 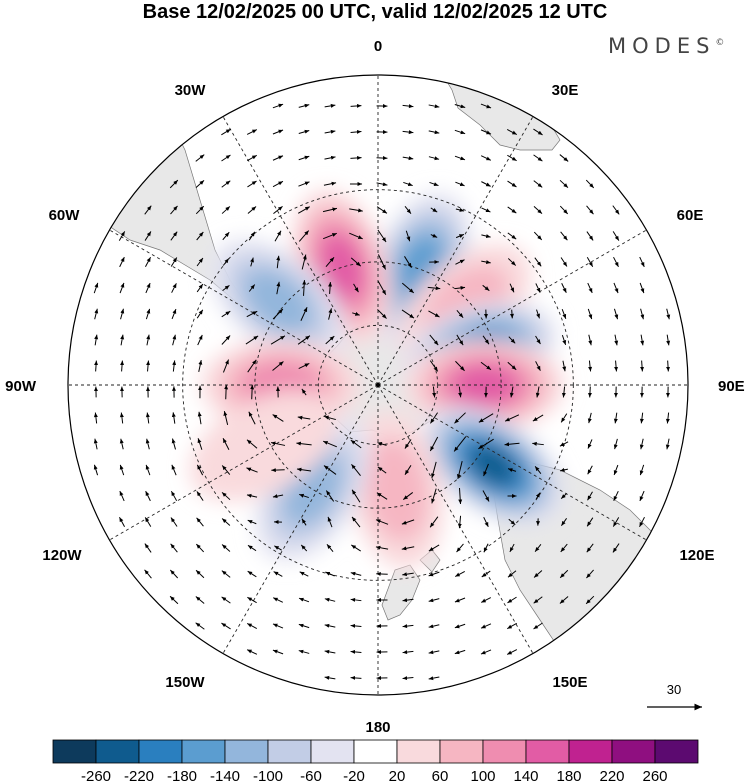 What do you see at coordinates (690, 215) in the screenshot?
I see `lon-label-60e: 60E` at bounding box center [690, 215].